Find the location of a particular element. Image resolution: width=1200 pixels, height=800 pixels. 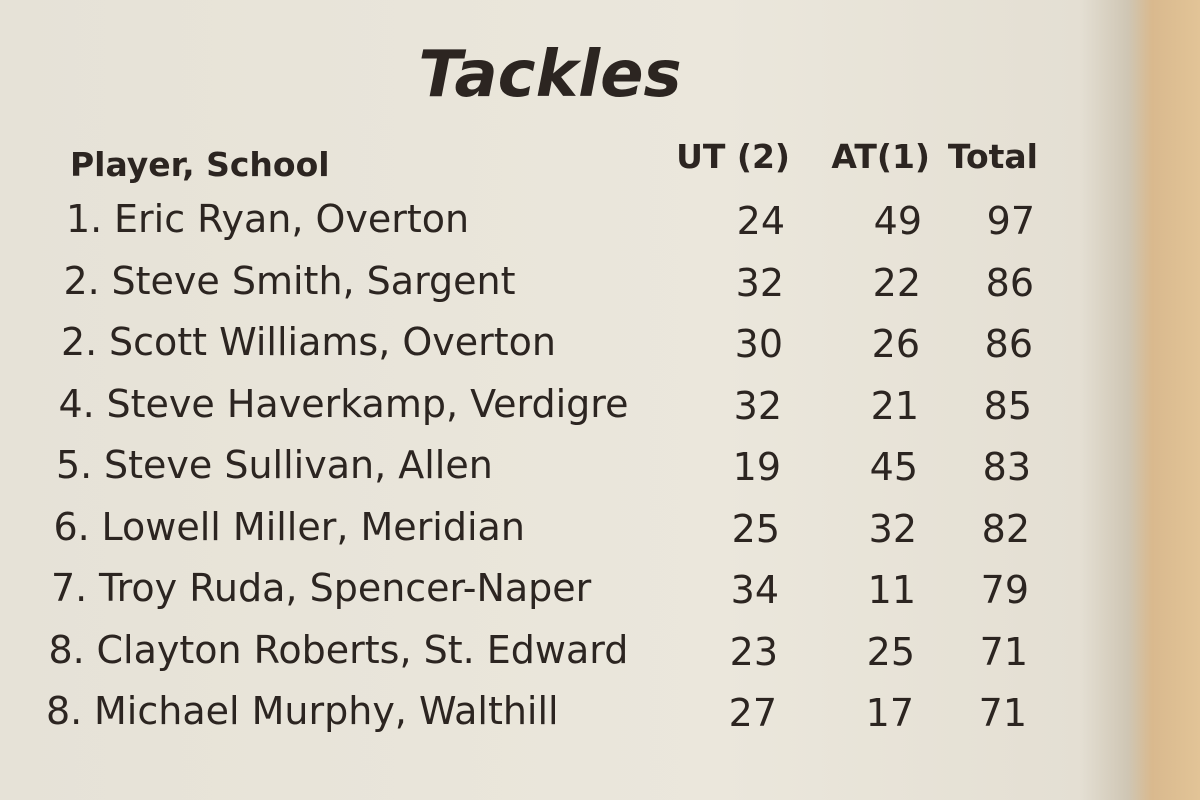

player-school: Scott Williams, Overton is located at coordinates (333, 342).